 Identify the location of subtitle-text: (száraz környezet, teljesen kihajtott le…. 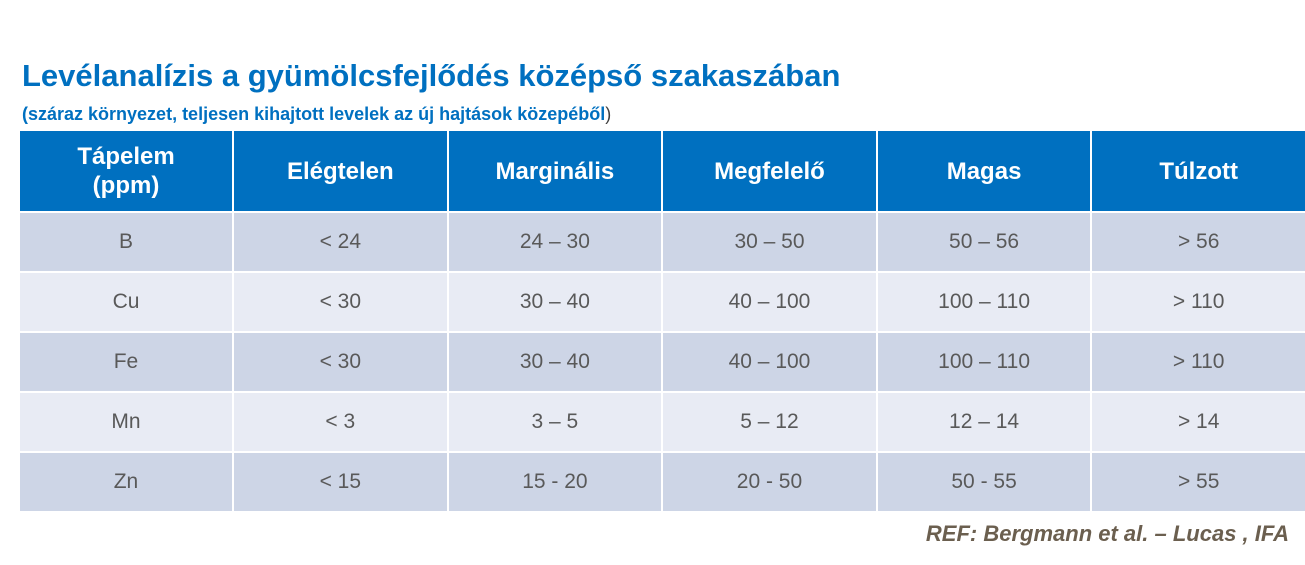
(314, 114).